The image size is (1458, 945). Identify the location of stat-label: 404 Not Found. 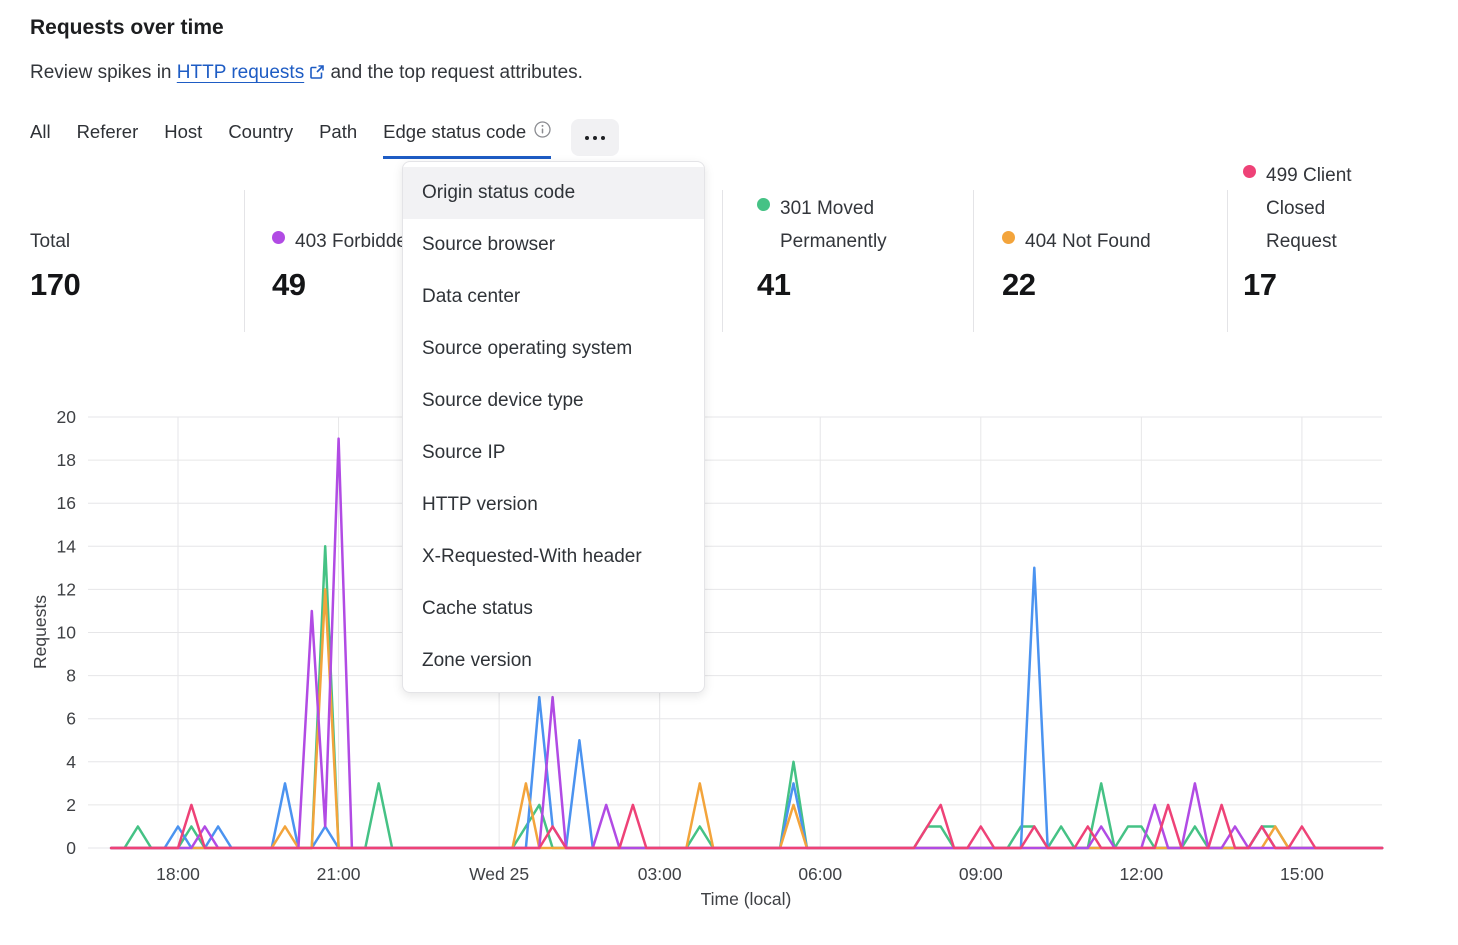
(1088, 241).